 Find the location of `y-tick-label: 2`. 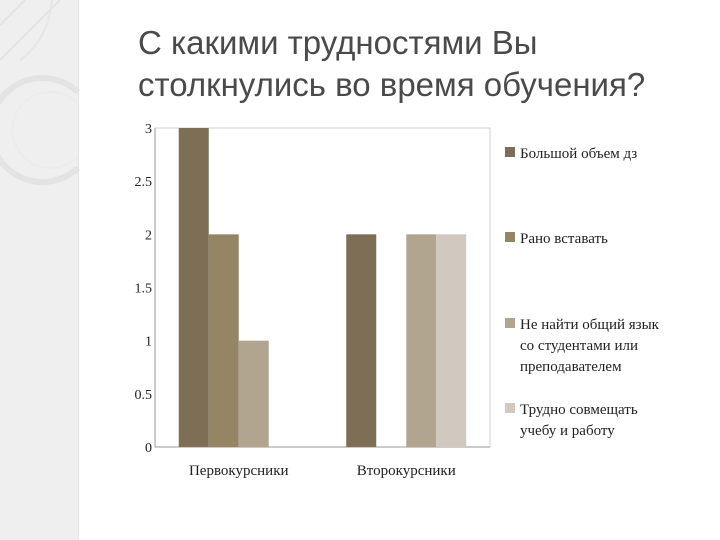

y-tick-label: 2 is located at coordinates (148, 235).